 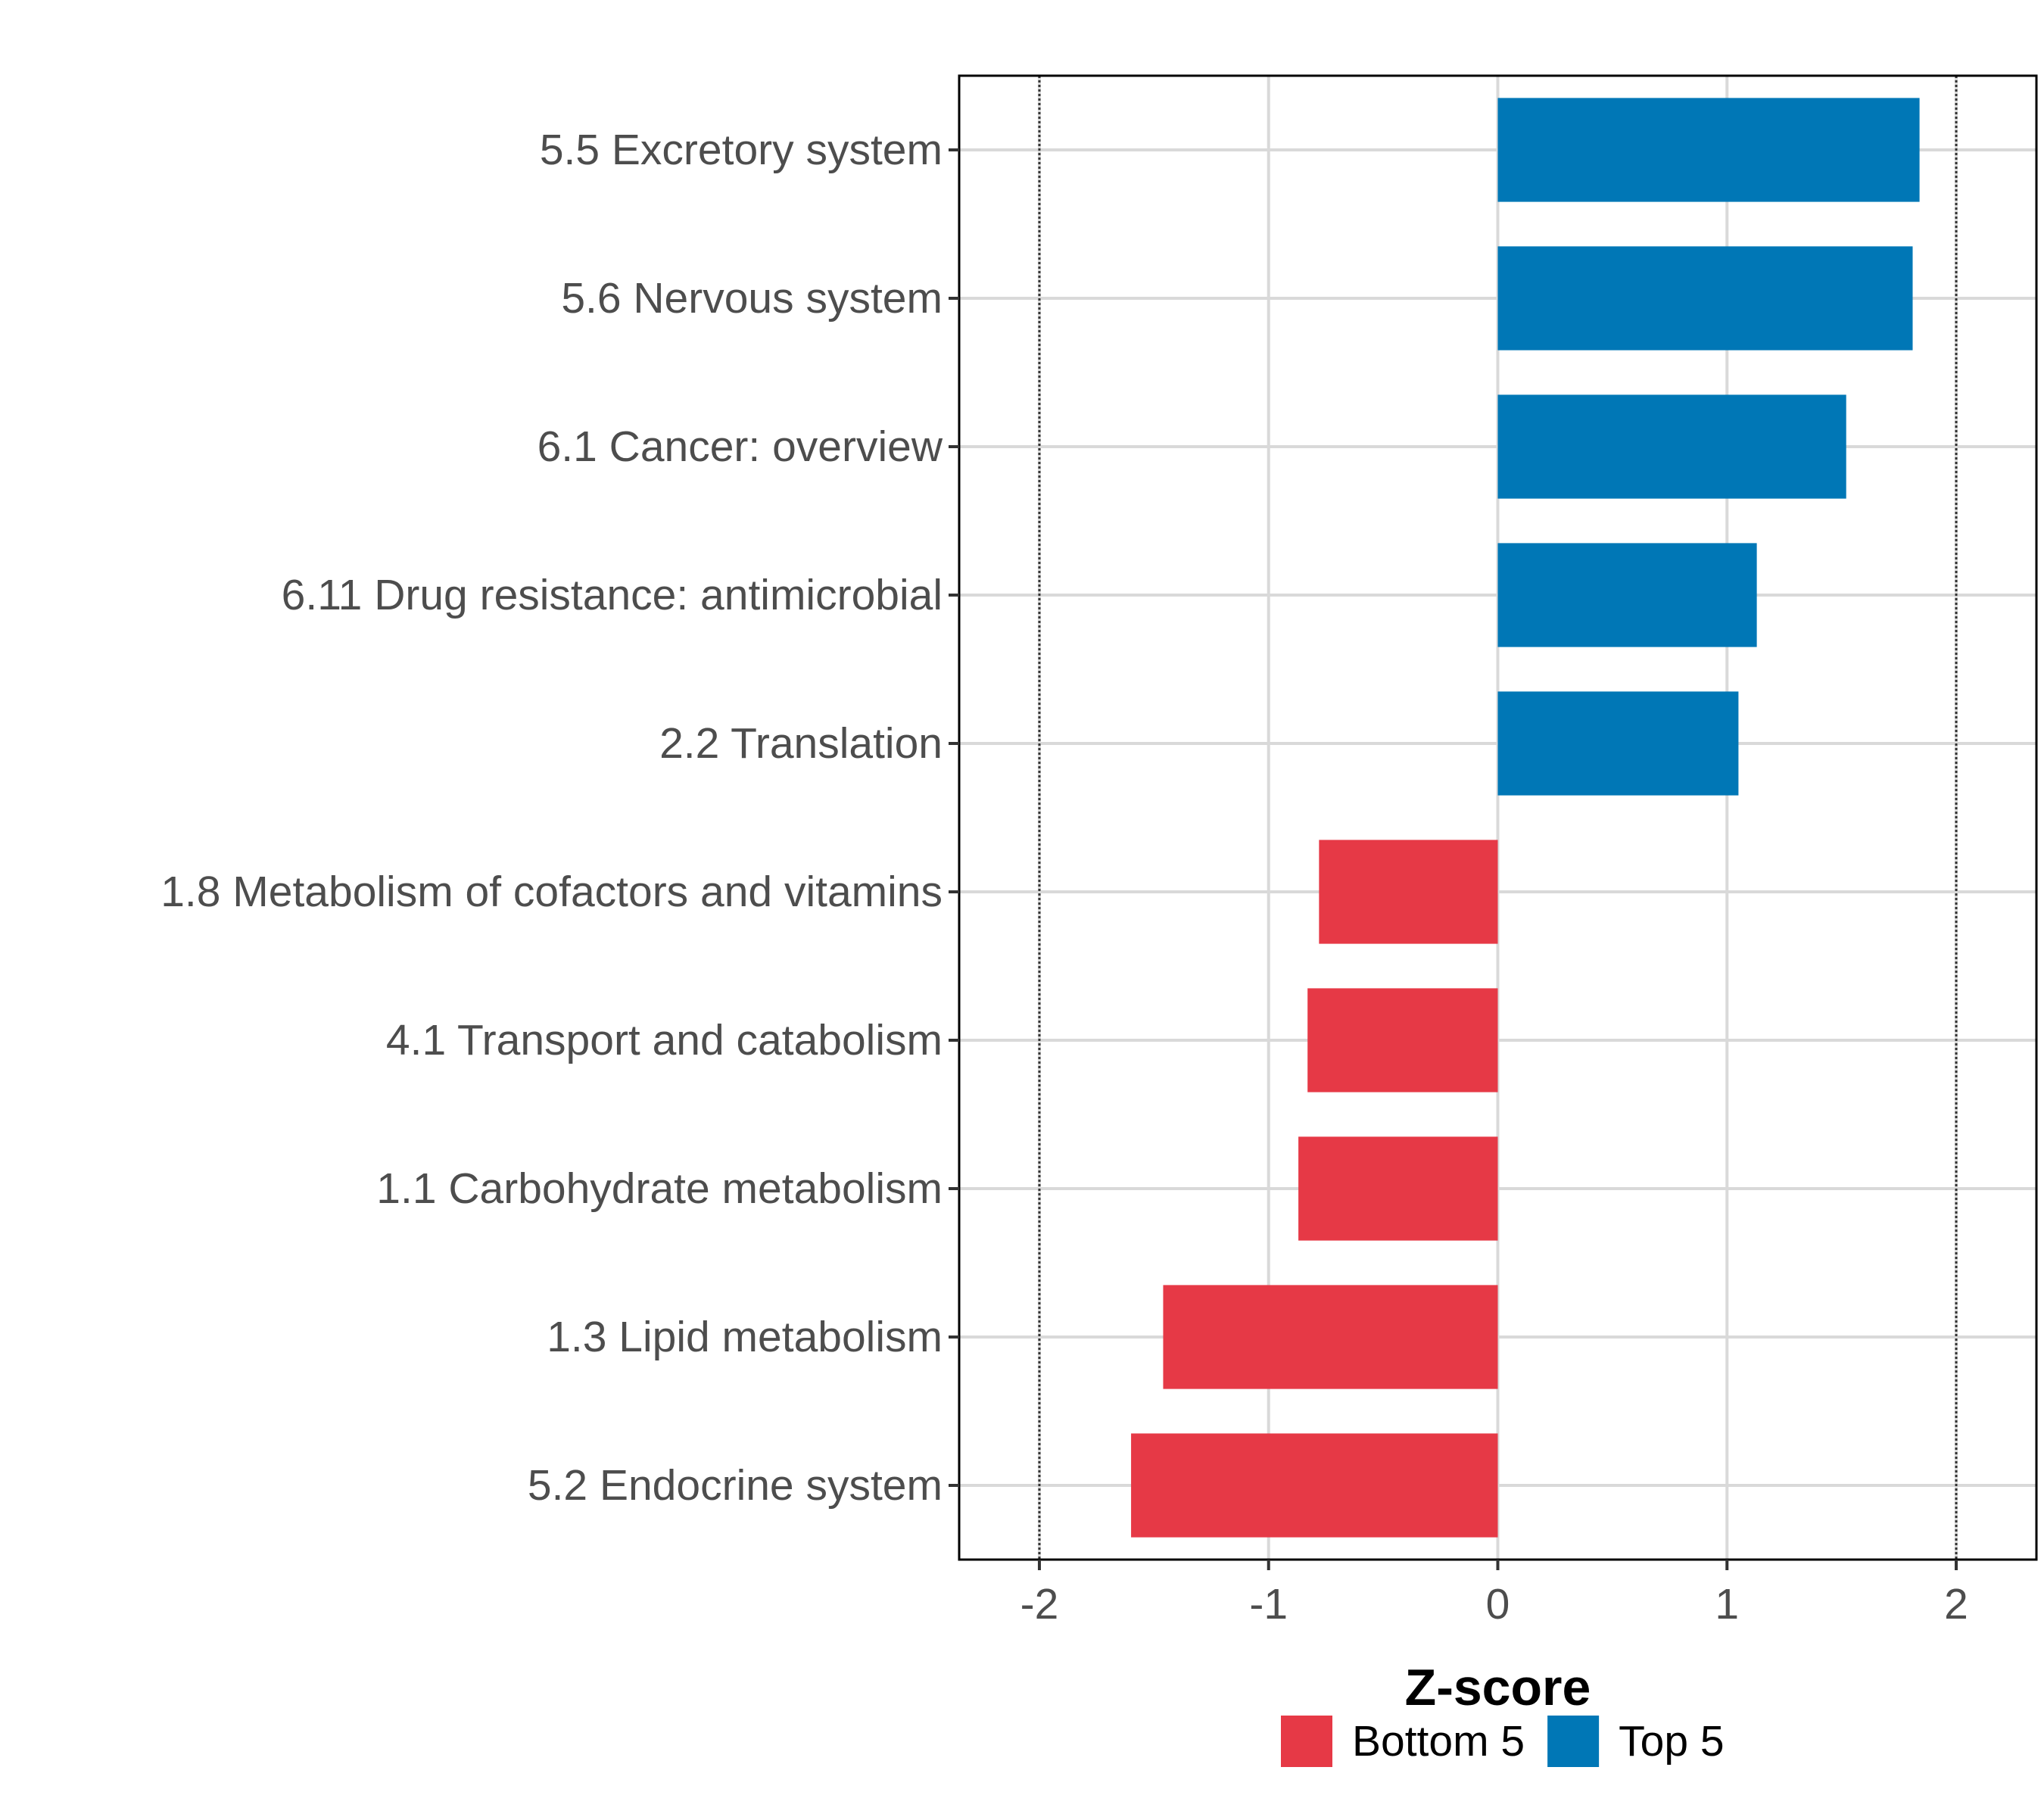 I want to click on x-axis-ticks: -2 -1 0 1 2, so click(x=1494, y=1594).